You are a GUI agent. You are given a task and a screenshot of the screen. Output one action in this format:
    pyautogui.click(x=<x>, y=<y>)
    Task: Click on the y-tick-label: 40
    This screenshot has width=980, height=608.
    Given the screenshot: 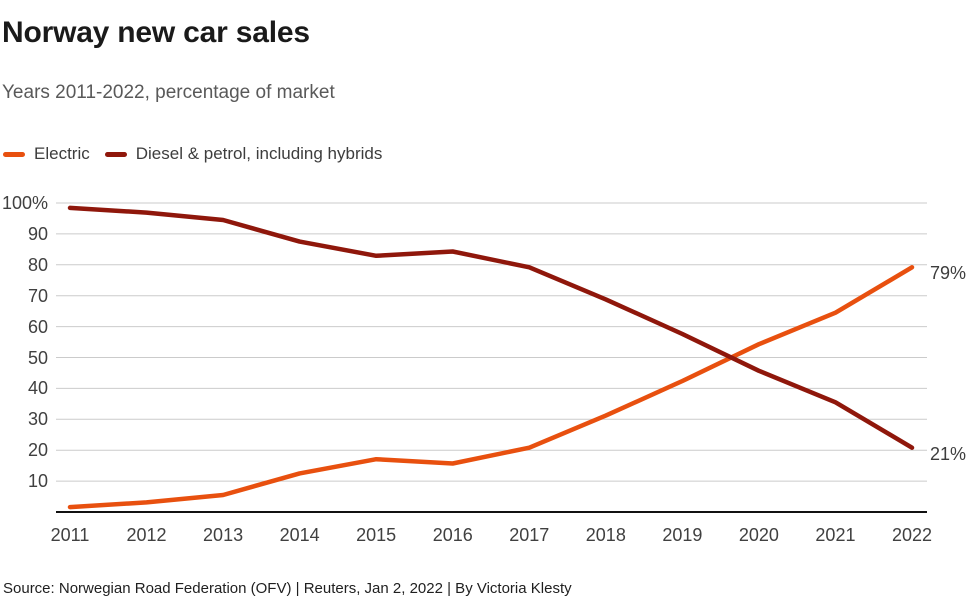 What is the action you would take?
    pyautogui.click(x=37, y=388)
    